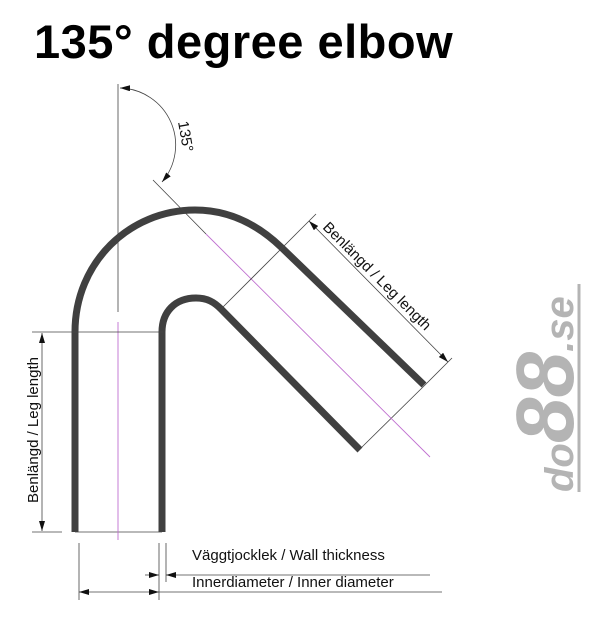  I want to click on leg-length-dimension-diagonal, so click(378, 291).